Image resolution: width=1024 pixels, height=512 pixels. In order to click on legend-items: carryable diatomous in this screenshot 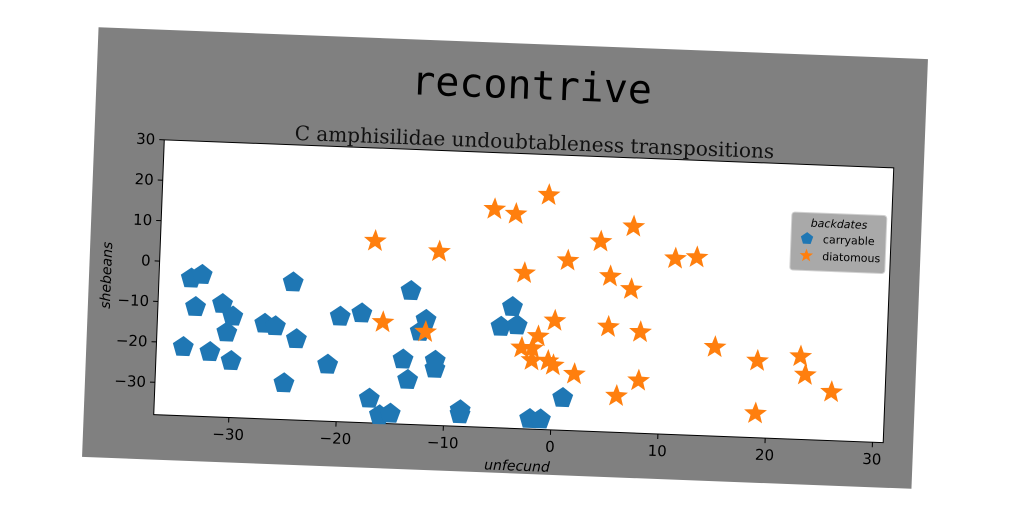, I will do `click(840, 248)`.